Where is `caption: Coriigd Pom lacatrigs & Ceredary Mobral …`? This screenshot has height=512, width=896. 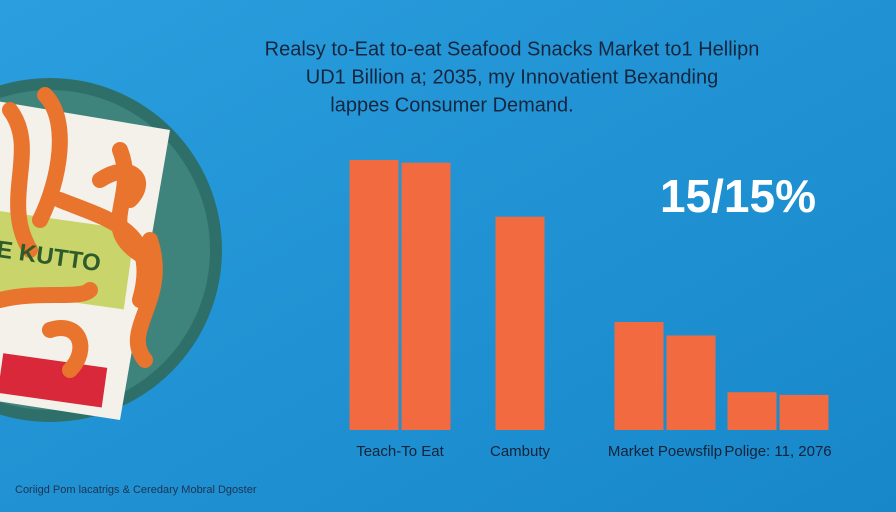
caption: Coriigd Pom lacatrigs & Ceredary Mobral … is located at coordinates (136, 490).